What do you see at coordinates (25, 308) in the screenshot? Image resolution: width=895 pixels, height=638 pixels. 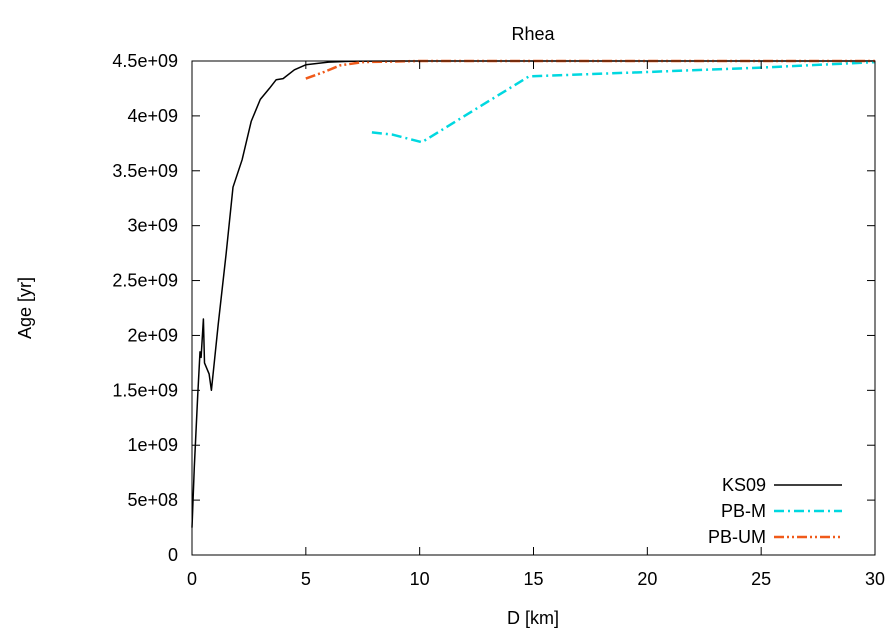 I see `y-axis-title: Age [yr]` at bounding box center [25, 308].